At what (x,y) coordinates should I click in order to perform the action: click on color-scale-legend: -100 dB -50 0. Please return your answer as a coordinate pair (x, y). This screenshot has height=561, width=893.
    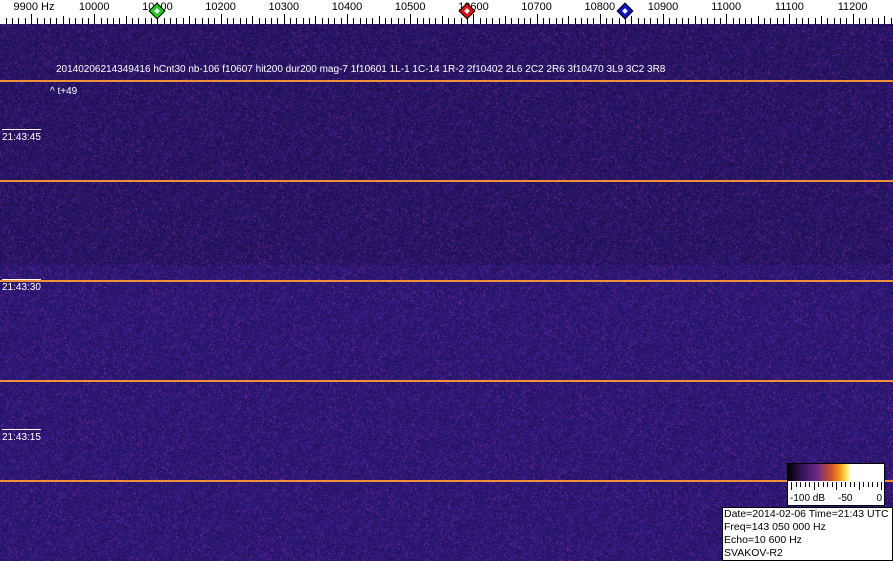
    Looking at the image, I should click on (836, 484).